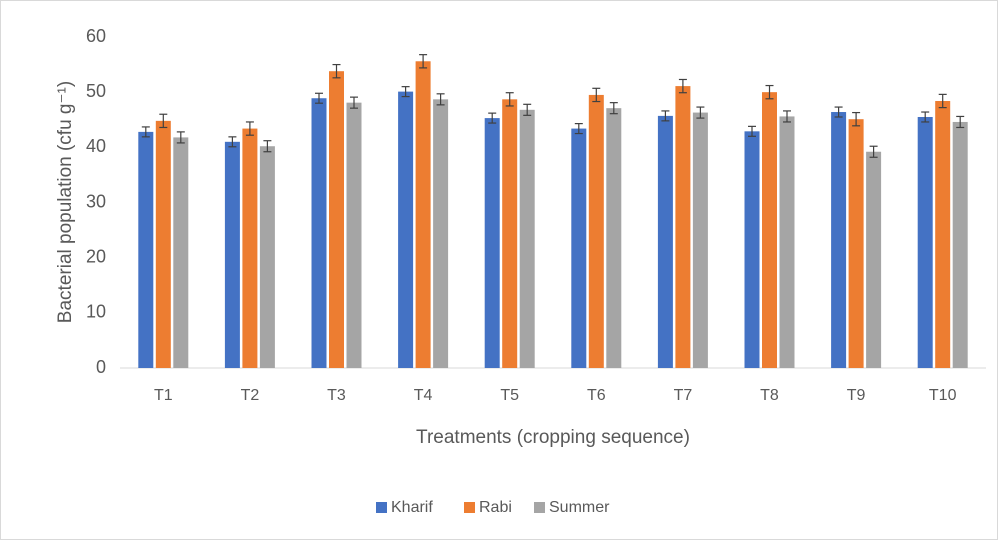 The height and width of the screenshot is (540, 998). What do you see at coordinates (250, 395) in the screenshot?
I see `x-tick-label: T2` at bounding box center [250, 395].